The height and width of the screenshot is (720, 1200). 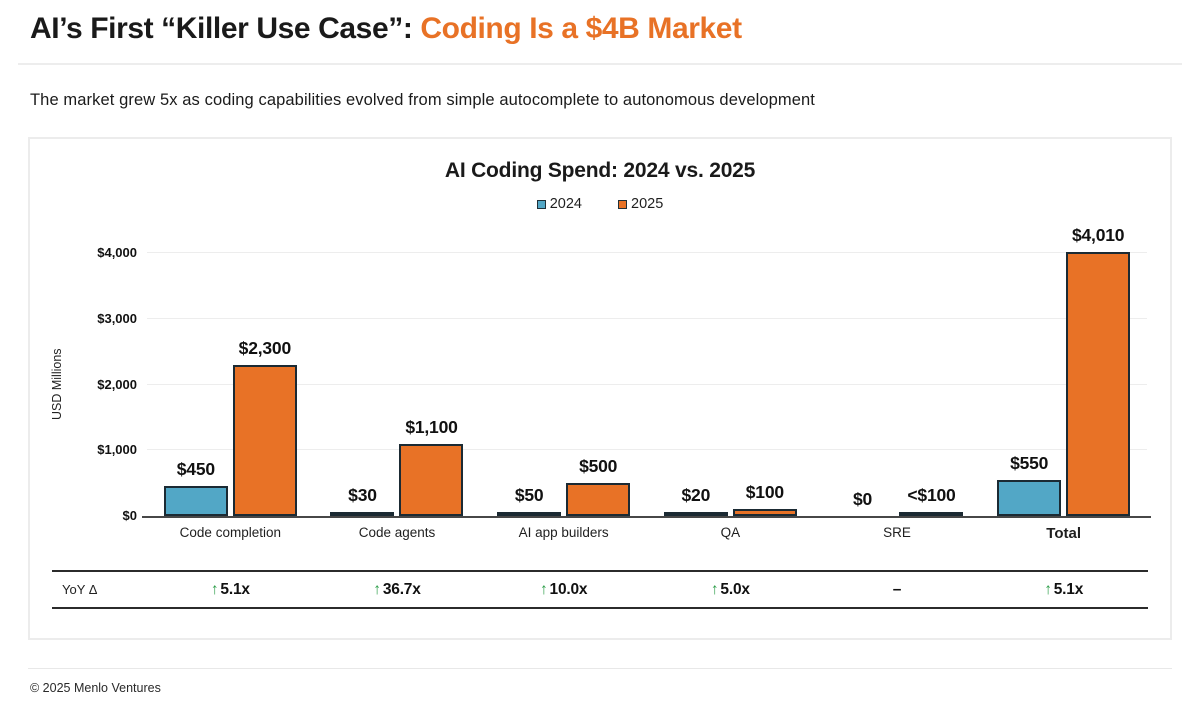 What do you see at coordinates (735, 589) in the screenshot?
I see `yoy-value-text: 5.0x` at bounding box center [735, 589].